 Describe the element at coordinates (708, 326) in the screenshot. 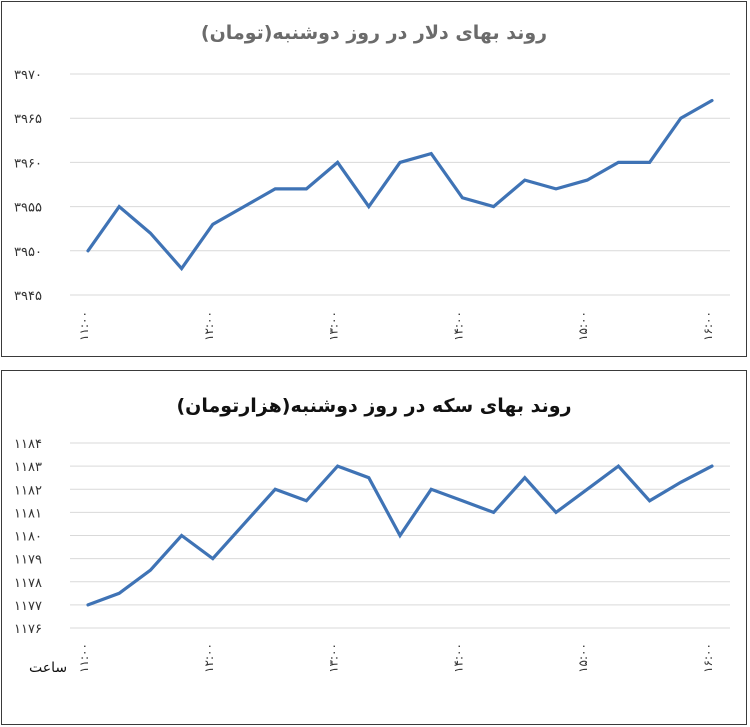

I see `dollar-chart-x-tick-label: ۱۶:۰۰` at that location.